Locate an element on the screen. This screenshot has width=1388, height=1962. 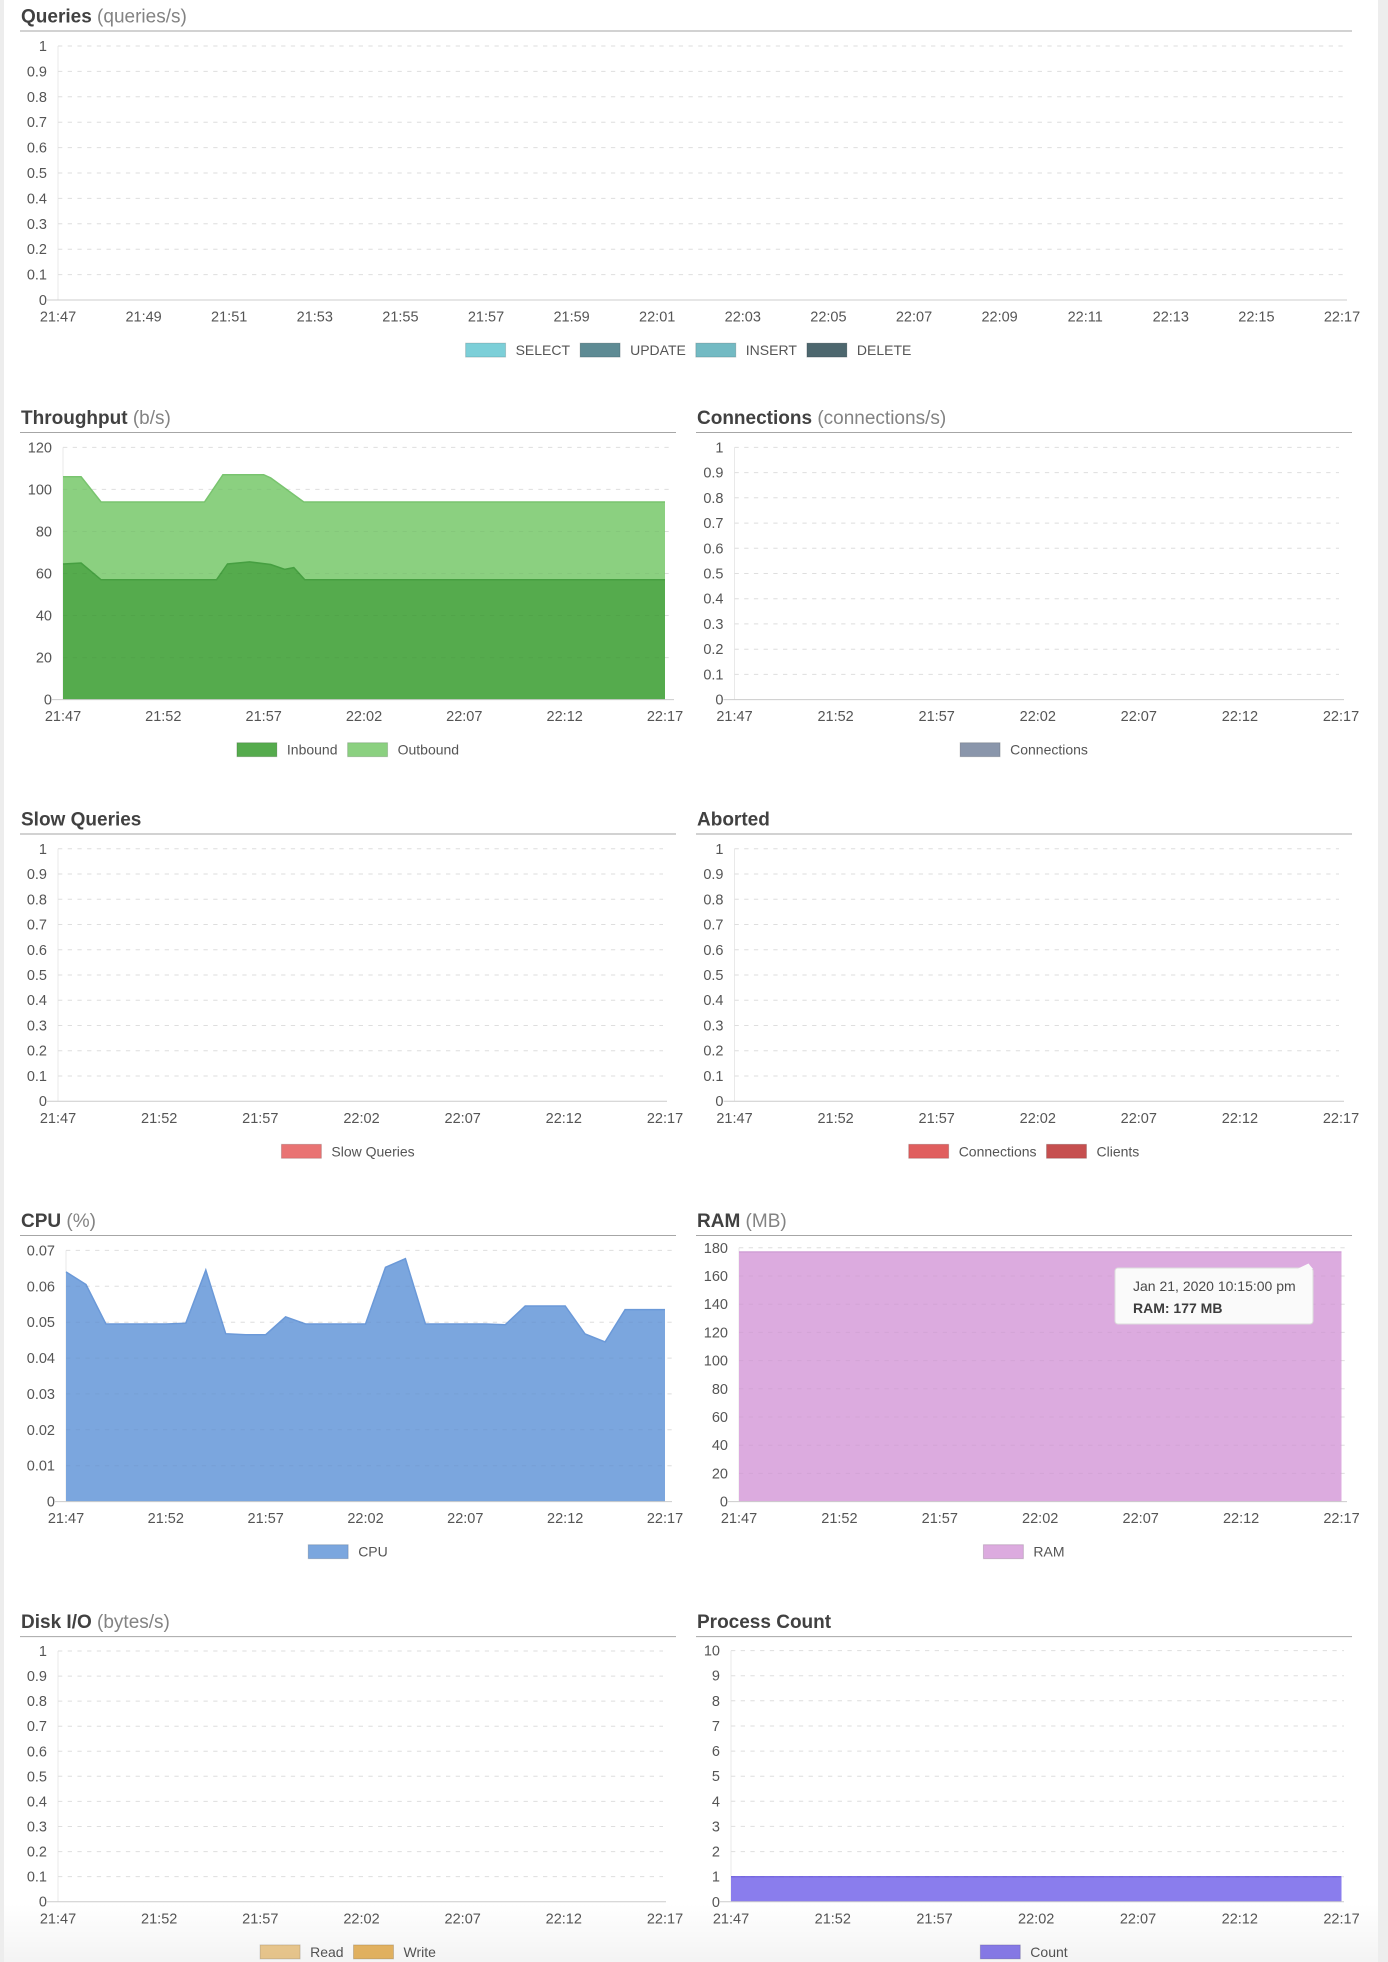
svg-text: 22:09 is located at coordinates (999, 318).